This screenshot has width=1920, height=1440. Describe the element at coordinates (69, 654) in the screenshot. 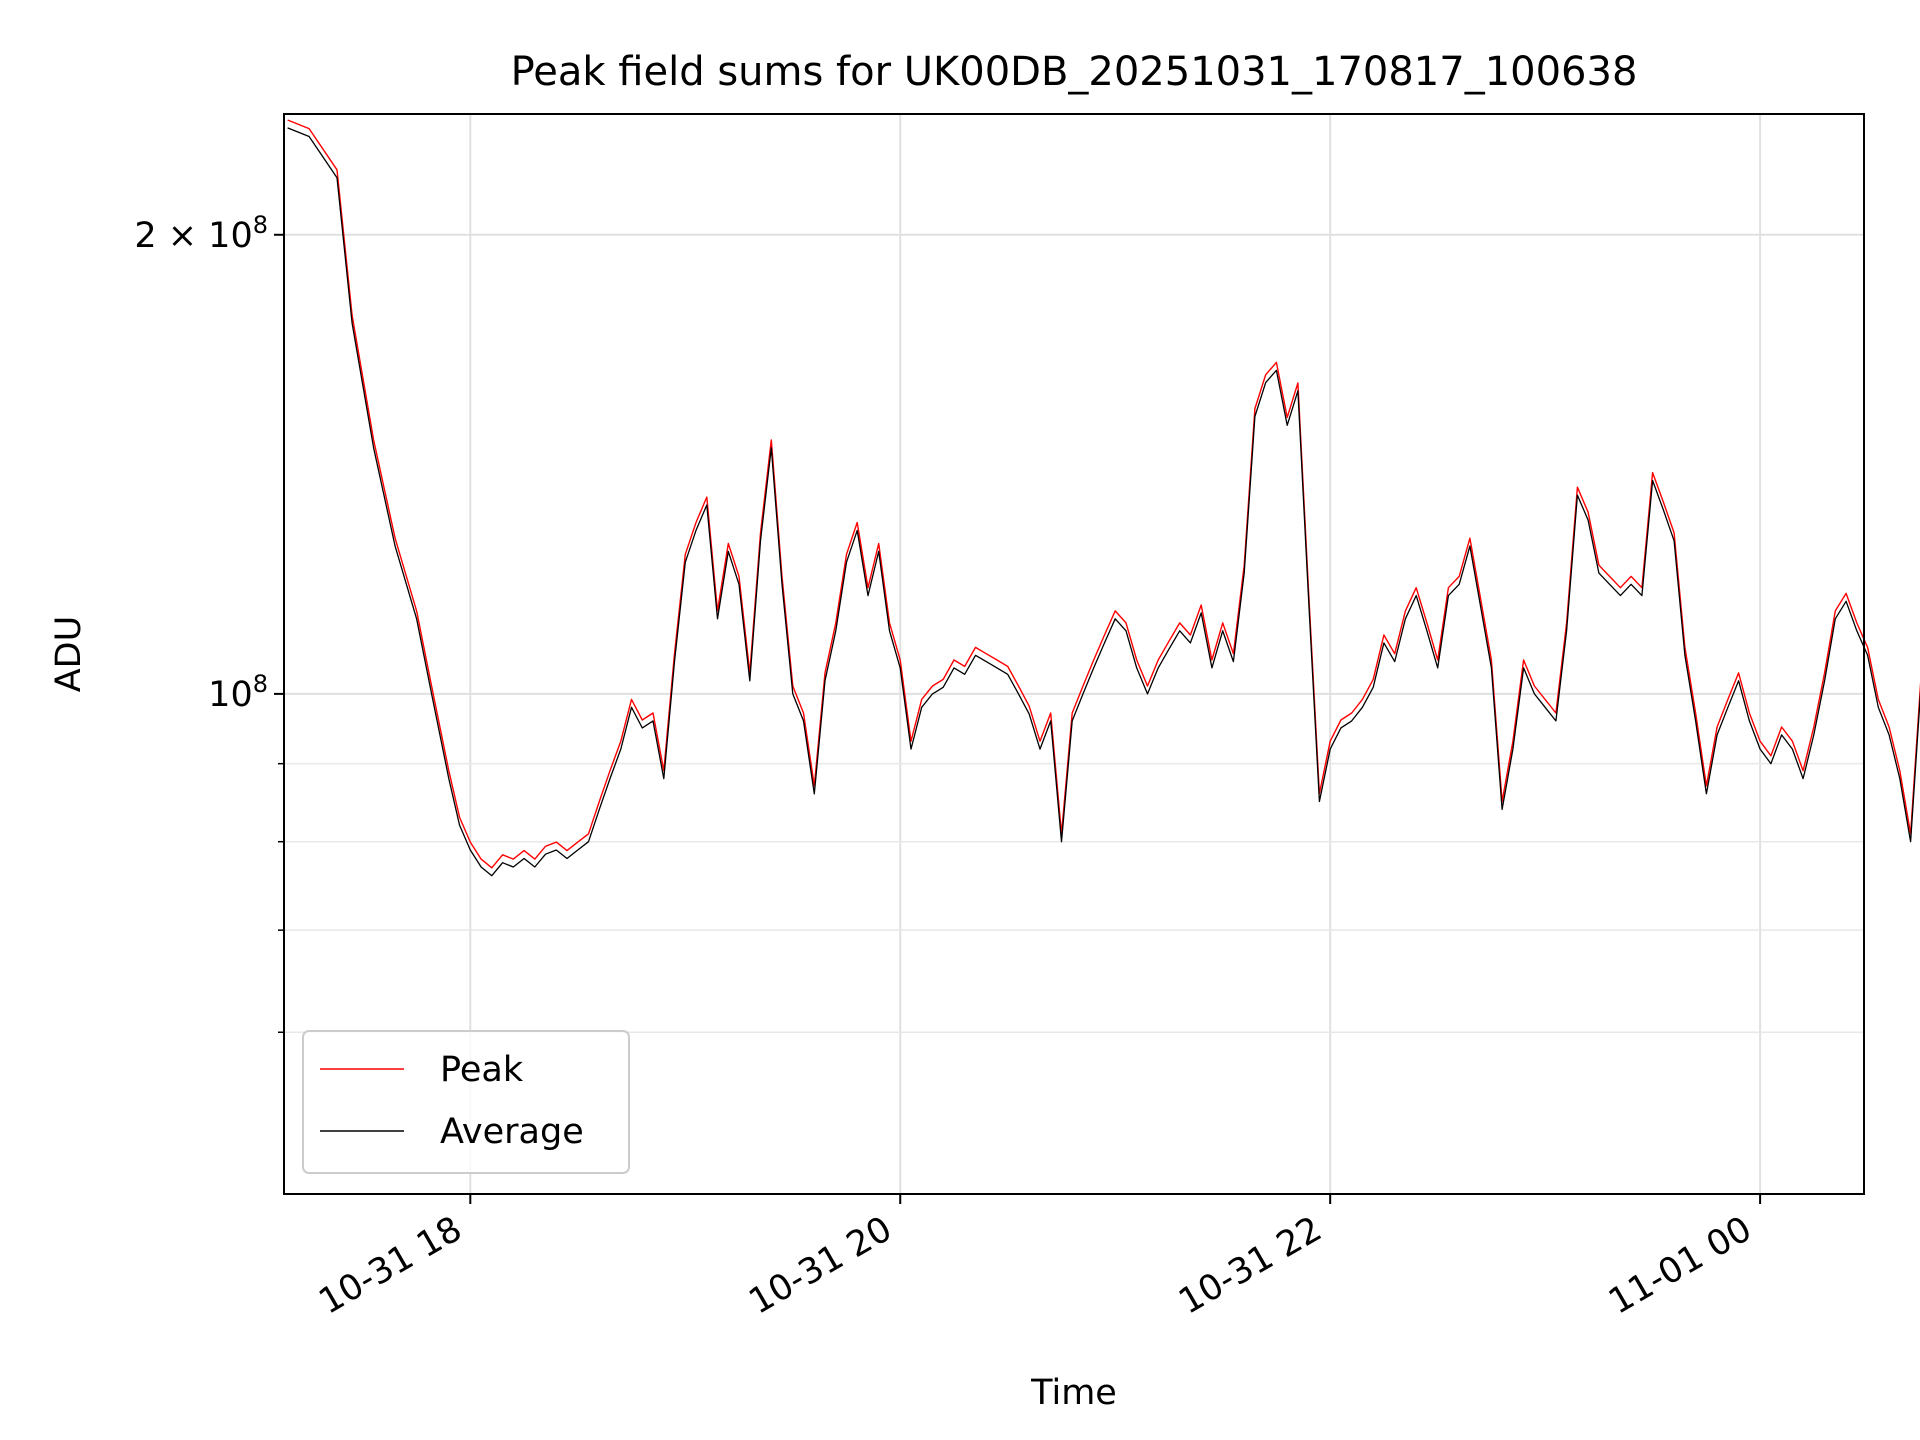

I see `y-axis-label: ADU` at that location.